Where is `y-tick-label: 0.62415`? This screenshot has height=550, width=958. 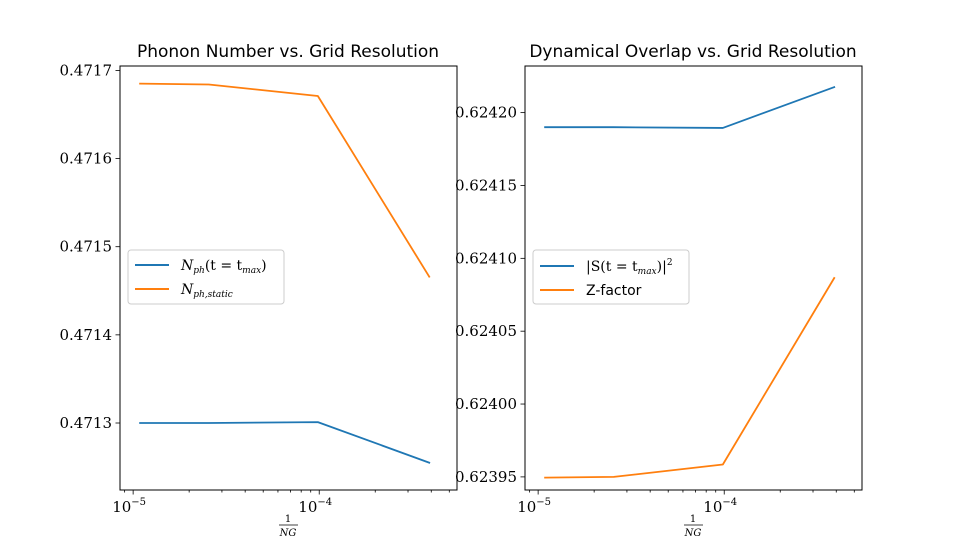
y-tick-label: 0.62415 is located at coordinates (486, 185).